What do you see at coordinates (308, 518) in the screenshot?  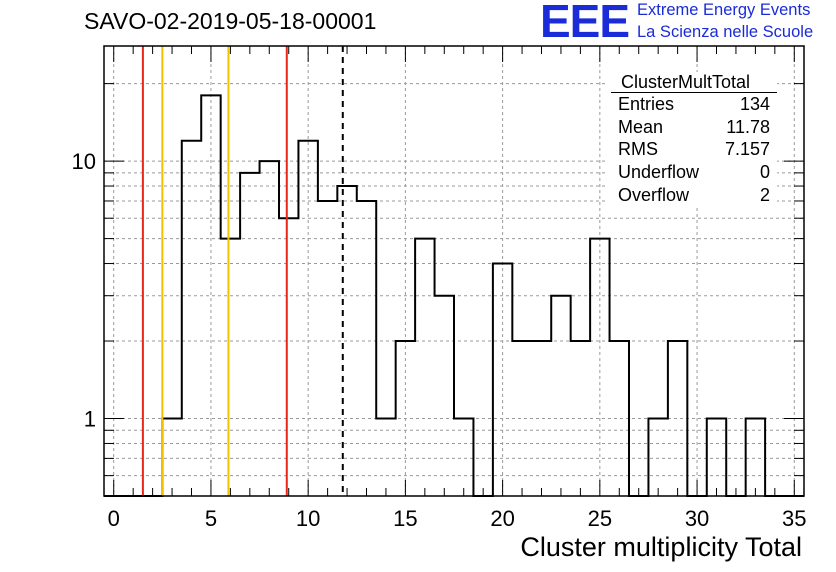 I see `x-tick-label: 10` at bounding box center [308, 518].